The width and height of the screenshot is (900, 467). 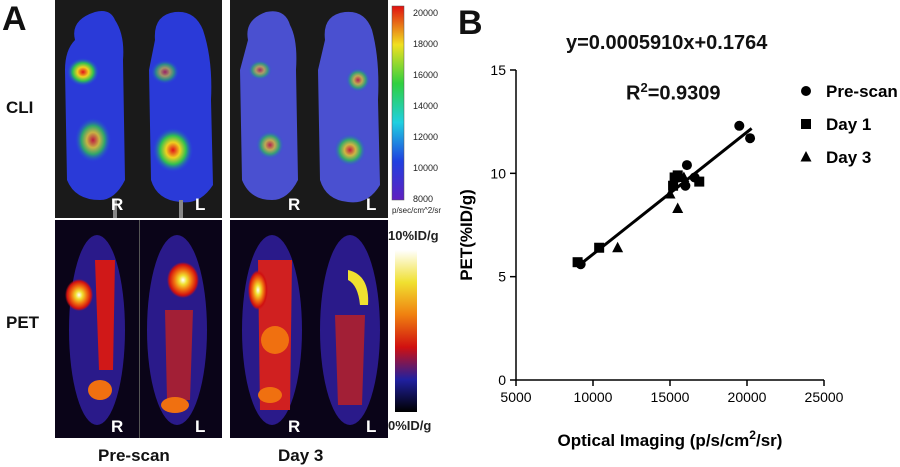 What do you see at coordinates (309, 109) in the screenshot?
I see `cli-image-day3: R L` at bounding box center [309, 109].